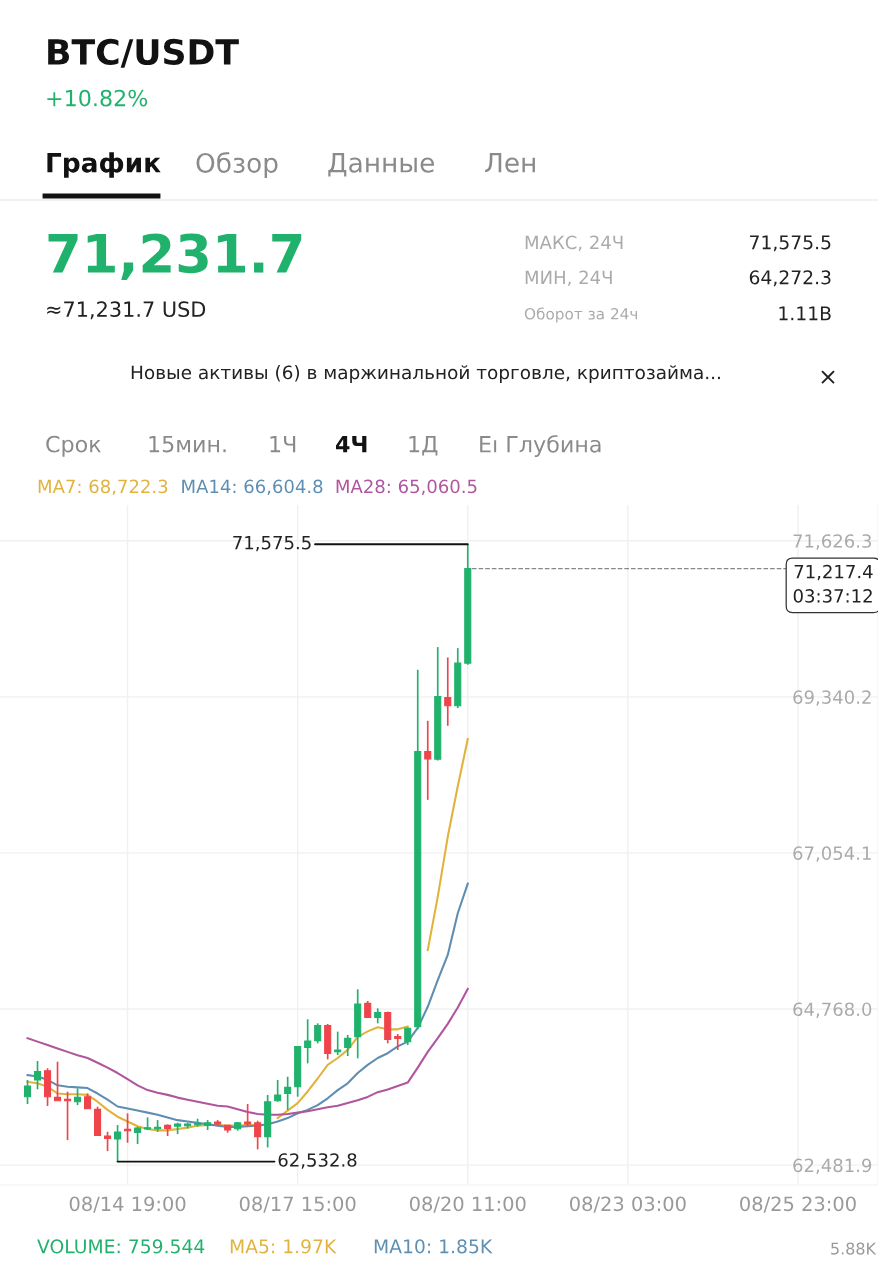 Image resolution: width=878 pixels, height=1280 pixels. What do you see at coordinates (581, 315) in the screenshot?
I see `text: Оборот за 24ч` at bounding box center [581, 315].